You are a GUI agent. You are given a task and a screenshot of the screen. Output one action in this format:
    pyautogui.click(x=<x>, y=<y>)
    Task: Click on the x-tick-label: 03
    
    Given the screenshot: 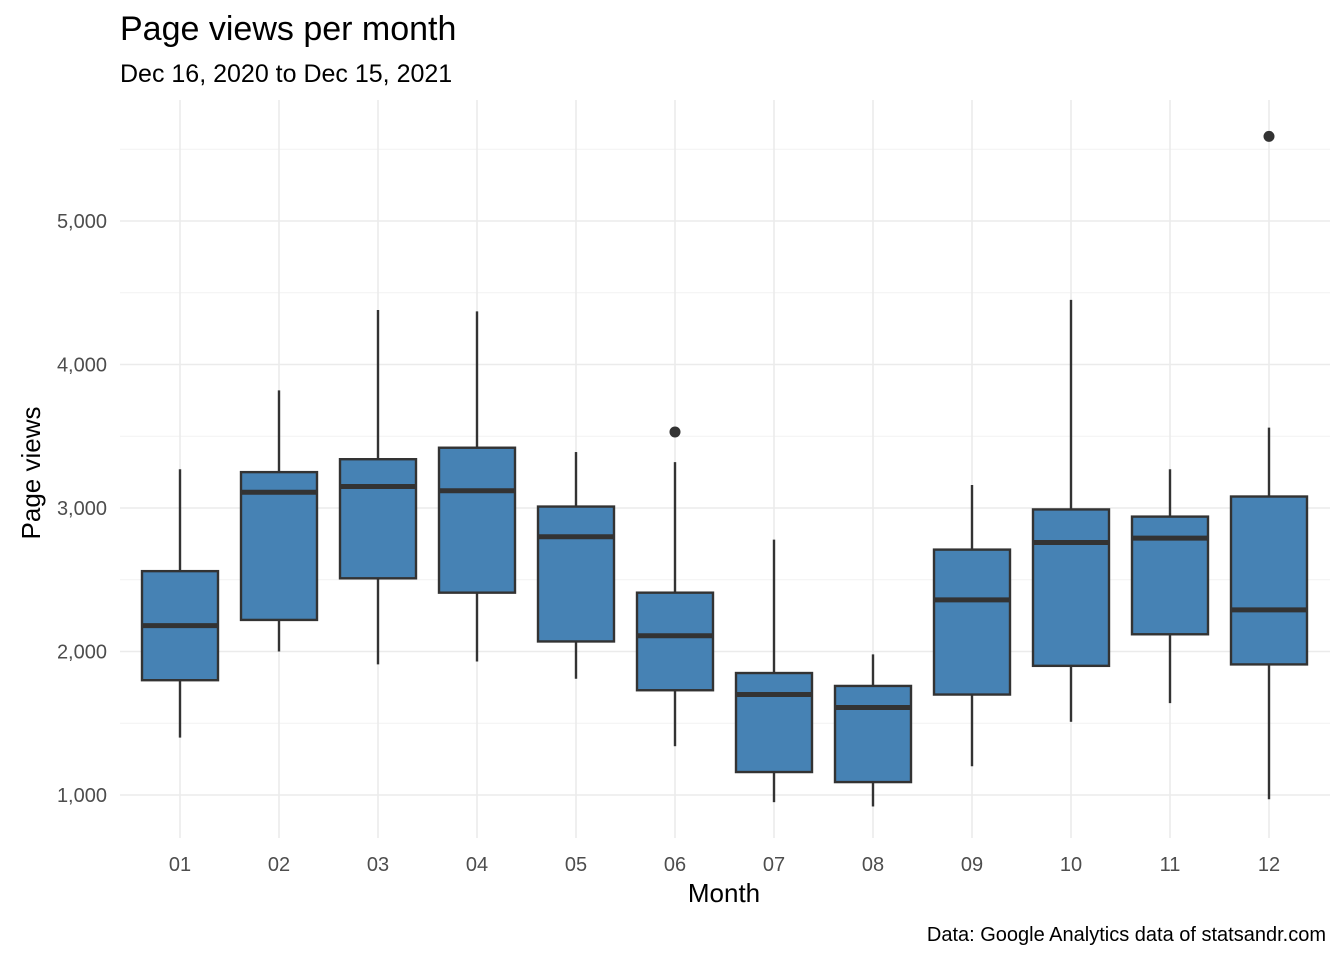 What is the action you would take?
    pyautogui.click(x=378, y=865)
    